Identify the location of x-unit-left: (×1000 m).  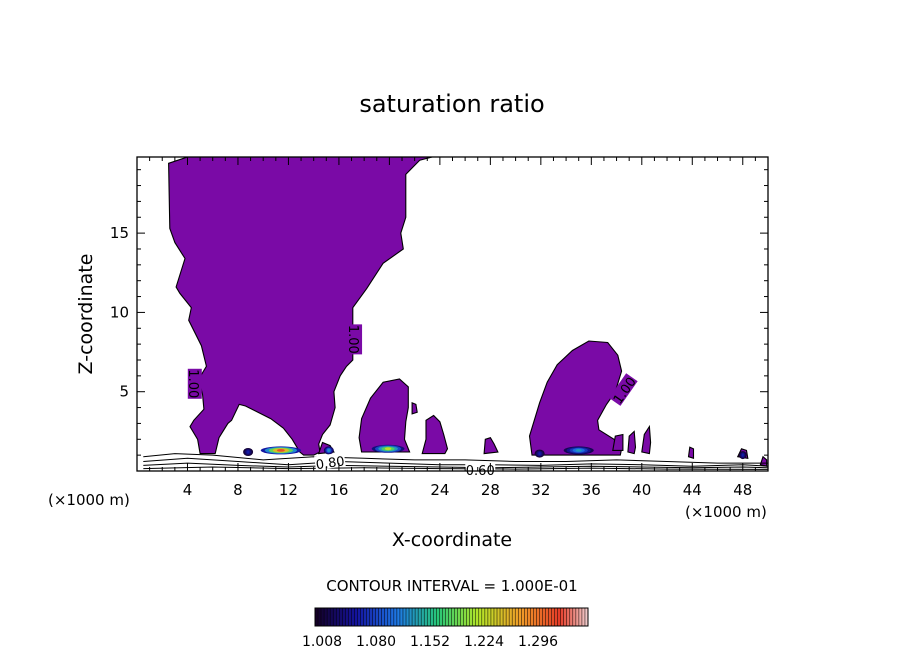
(89, 500).